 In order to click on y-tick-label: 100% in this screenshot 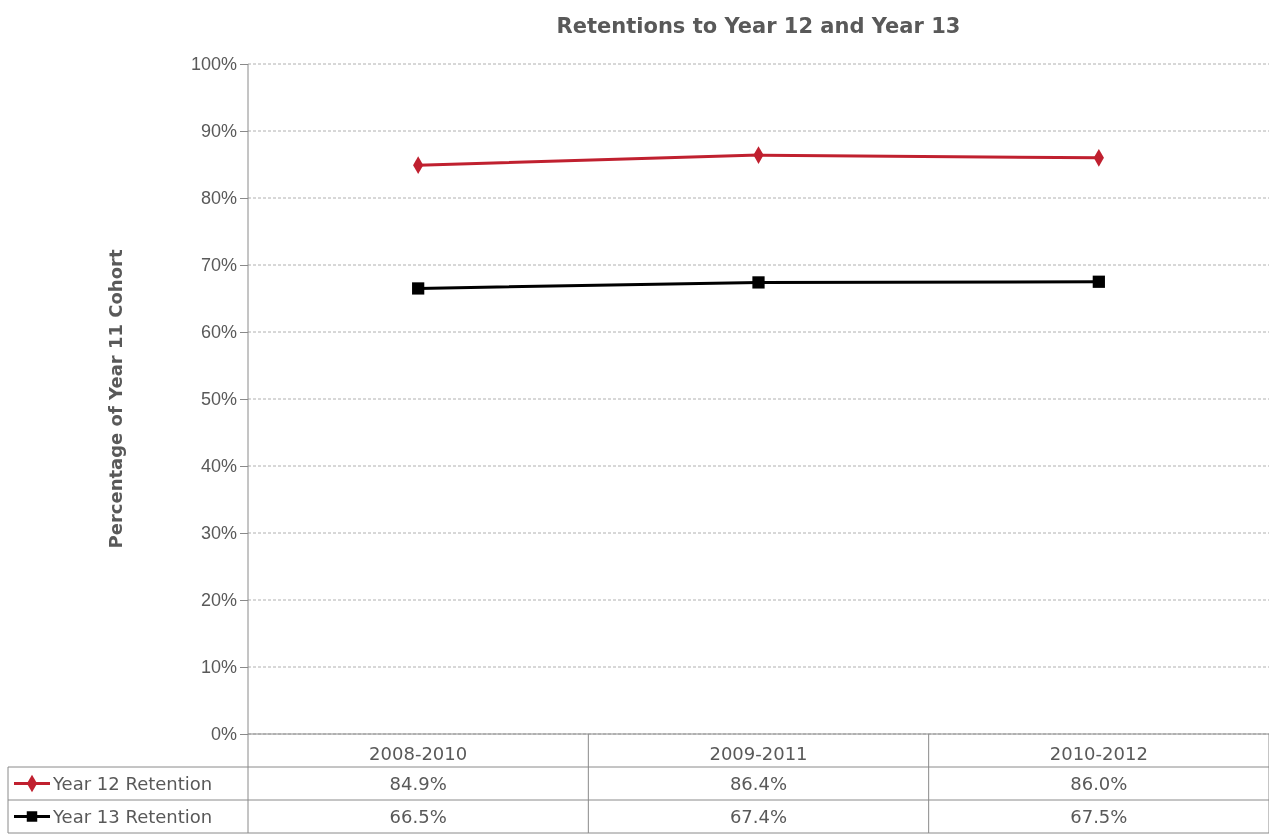, I will do `click(213, 64)`.